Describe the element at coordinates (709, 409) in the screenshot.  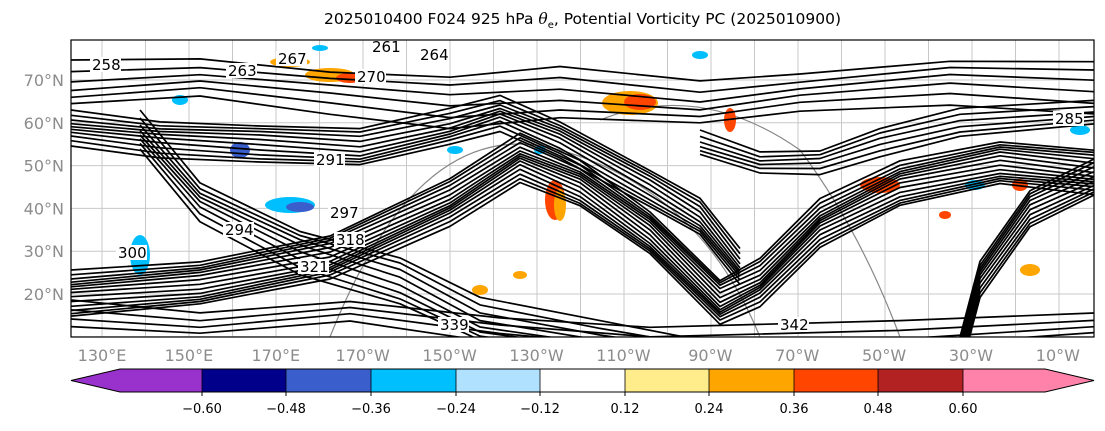
I see `colorbar-tick-label: 0.24` at that location.